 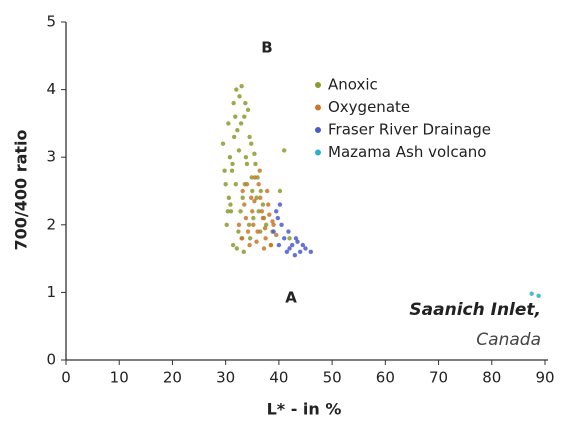 I want to click on x-tick-label: 60, so click(x=385, y=378).